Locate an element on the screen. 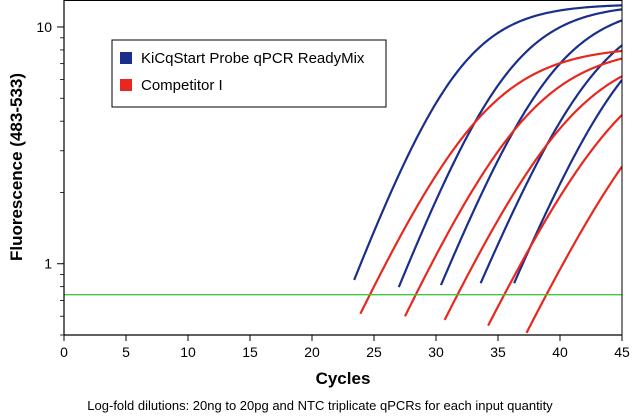  x-tick-label: 35 is located at coordinates (498, 352).